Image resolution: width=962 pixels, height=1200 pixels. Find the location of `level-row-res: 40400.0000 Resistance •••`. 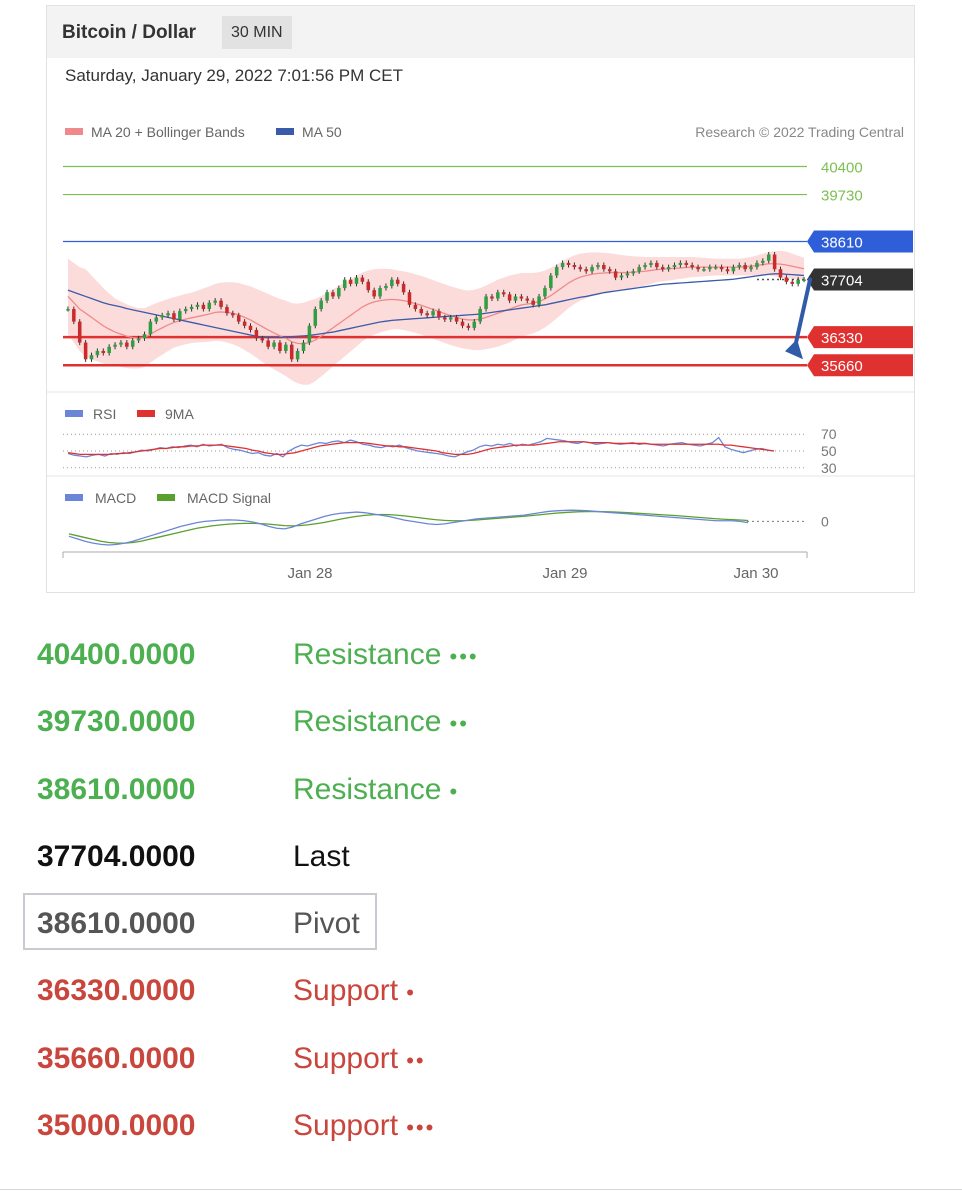

level-row-res: 40400.0000 Resistance ••• is located at coordinates (372, 655).